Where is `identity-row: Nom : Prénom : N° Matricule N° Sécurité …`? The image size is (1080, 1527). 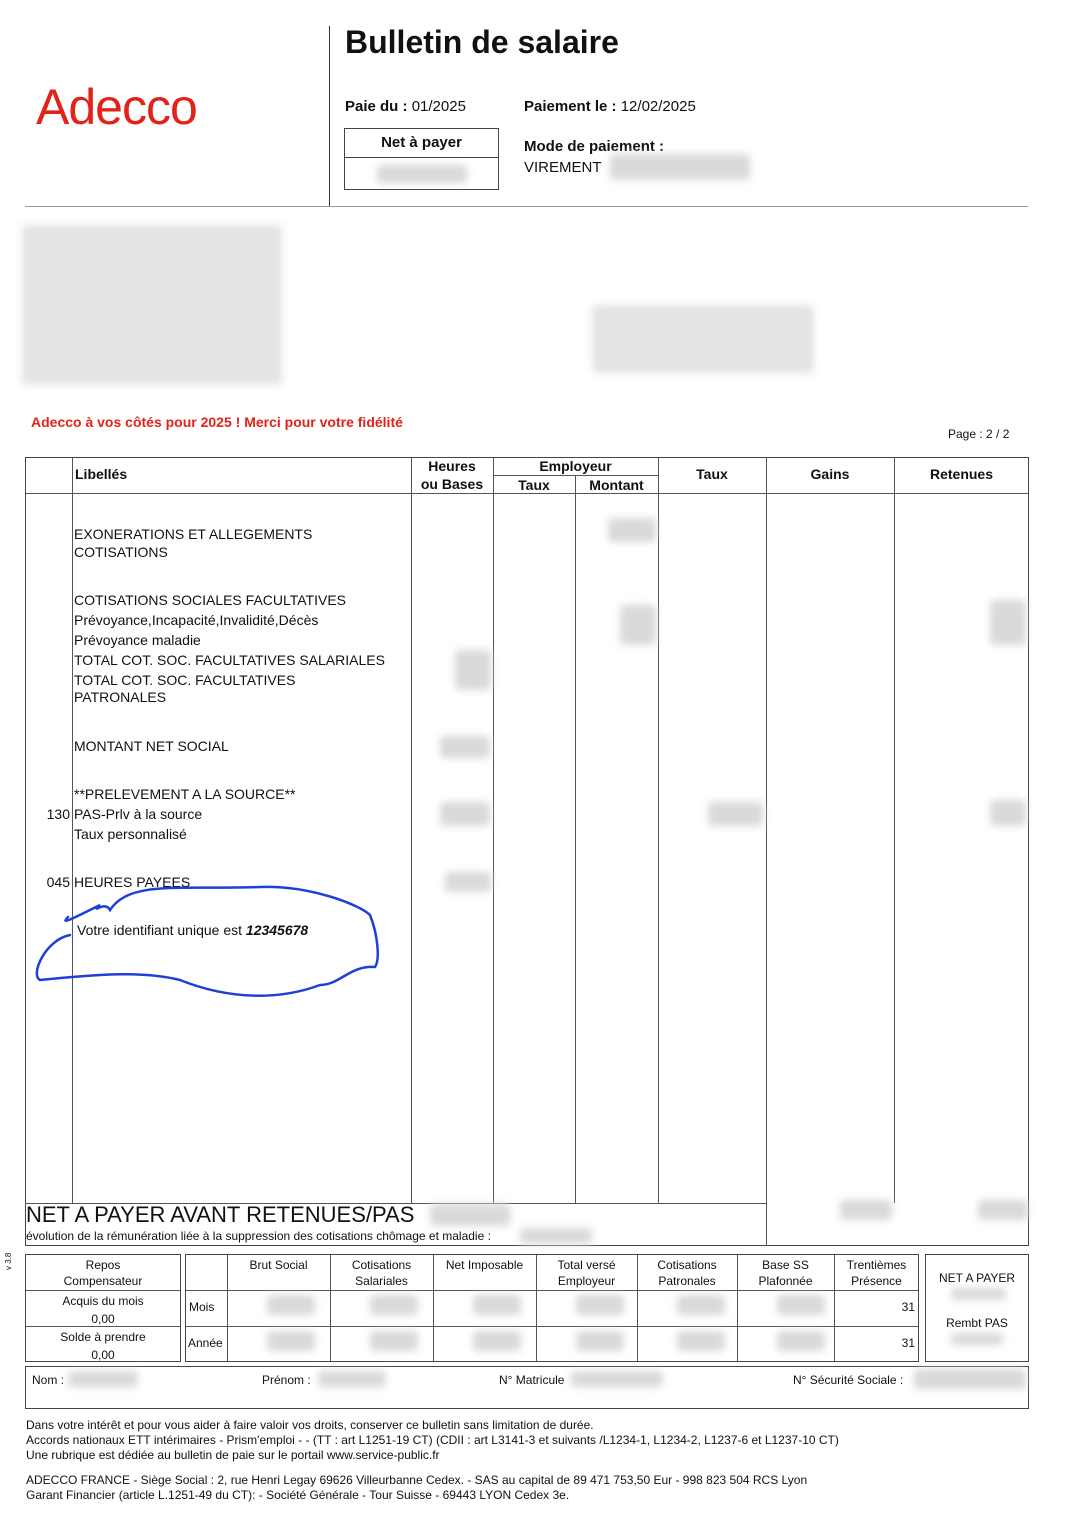 identity-row: Nom : Prénom : N° Matricule N° Sécurité … is located at coordinates (527, 1387).